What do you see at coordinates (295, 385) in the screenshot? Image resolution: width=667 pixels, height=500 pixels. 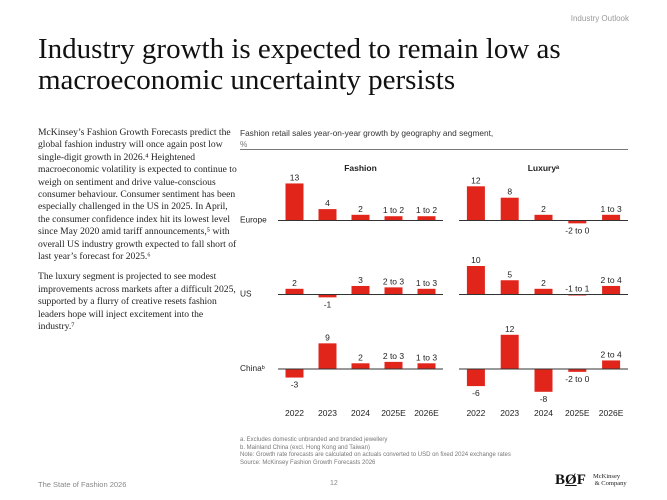 I see `data-label: -3` at bounding box center [295, 385].